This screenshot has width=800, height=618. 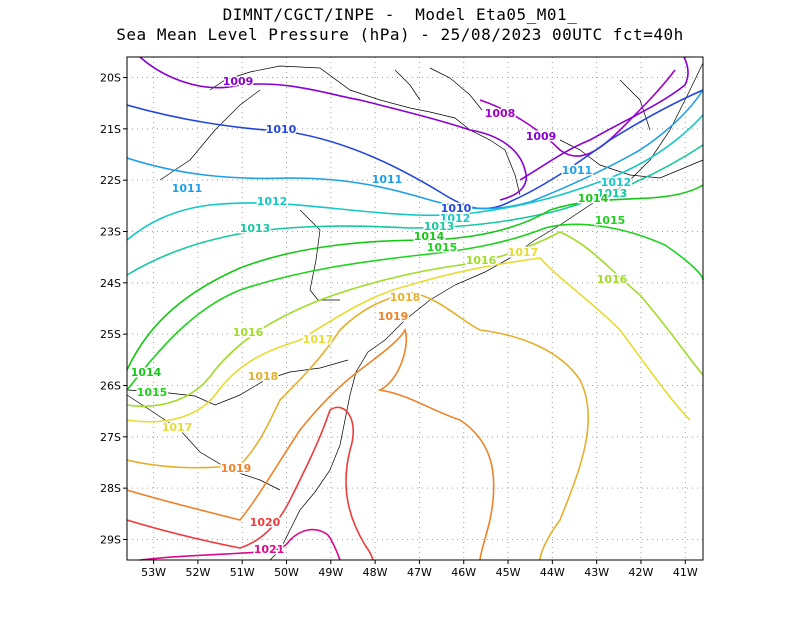 What do you see at coordinates (419, 572) in the screenshot?
I see `tick-label-lon: 47W` at bounding box center [419, 572].